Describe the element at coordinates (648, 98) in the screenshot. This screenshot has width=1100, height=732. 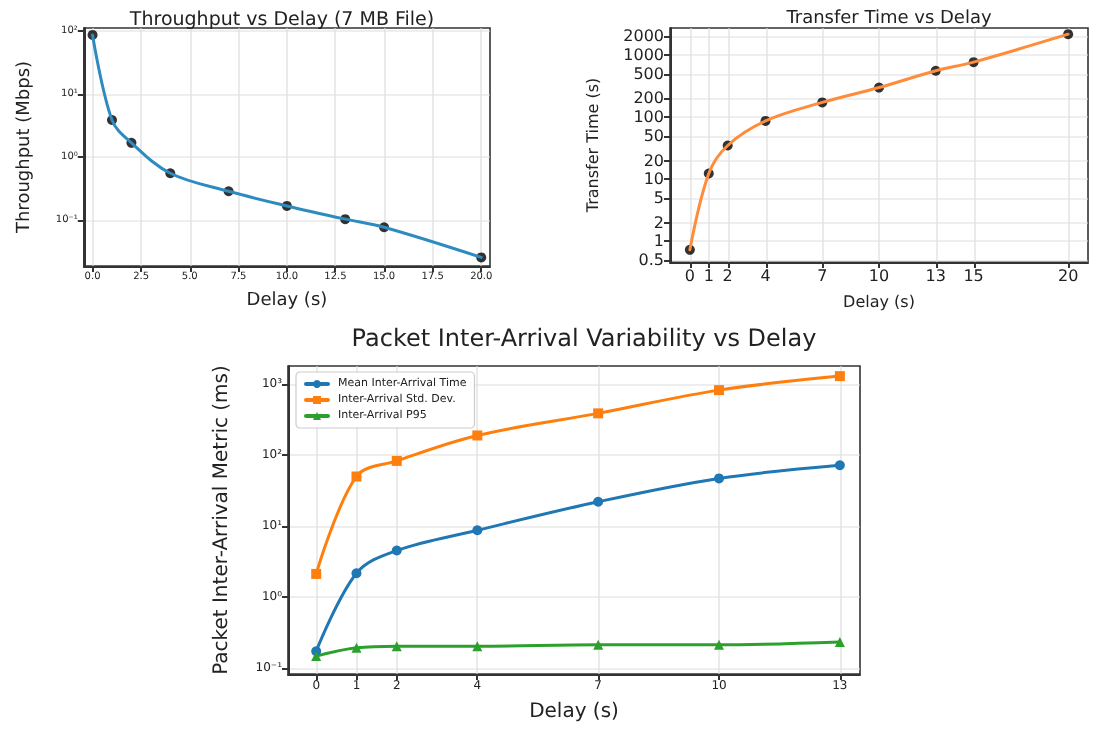
I see `y-tick-label: 200` at that location.